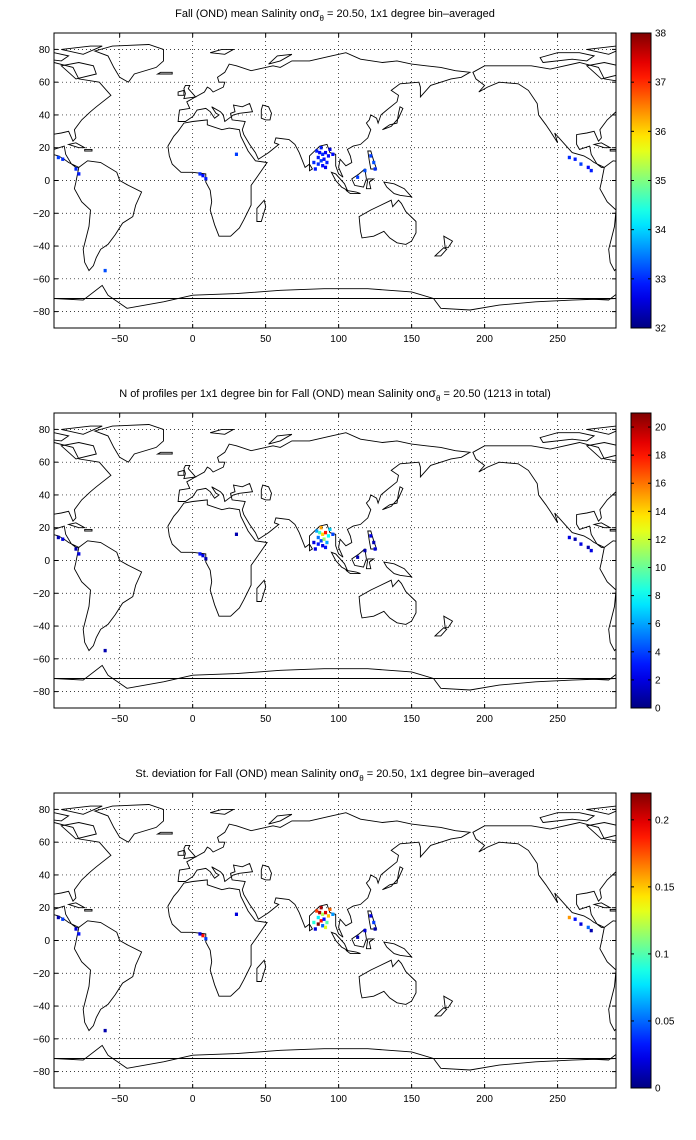 The image size is (696, 1140). What do you see at coordinates (661, 540) in the screenshot?
I see `colorbar-tick-label: 12` at bounding box center [661, 540].